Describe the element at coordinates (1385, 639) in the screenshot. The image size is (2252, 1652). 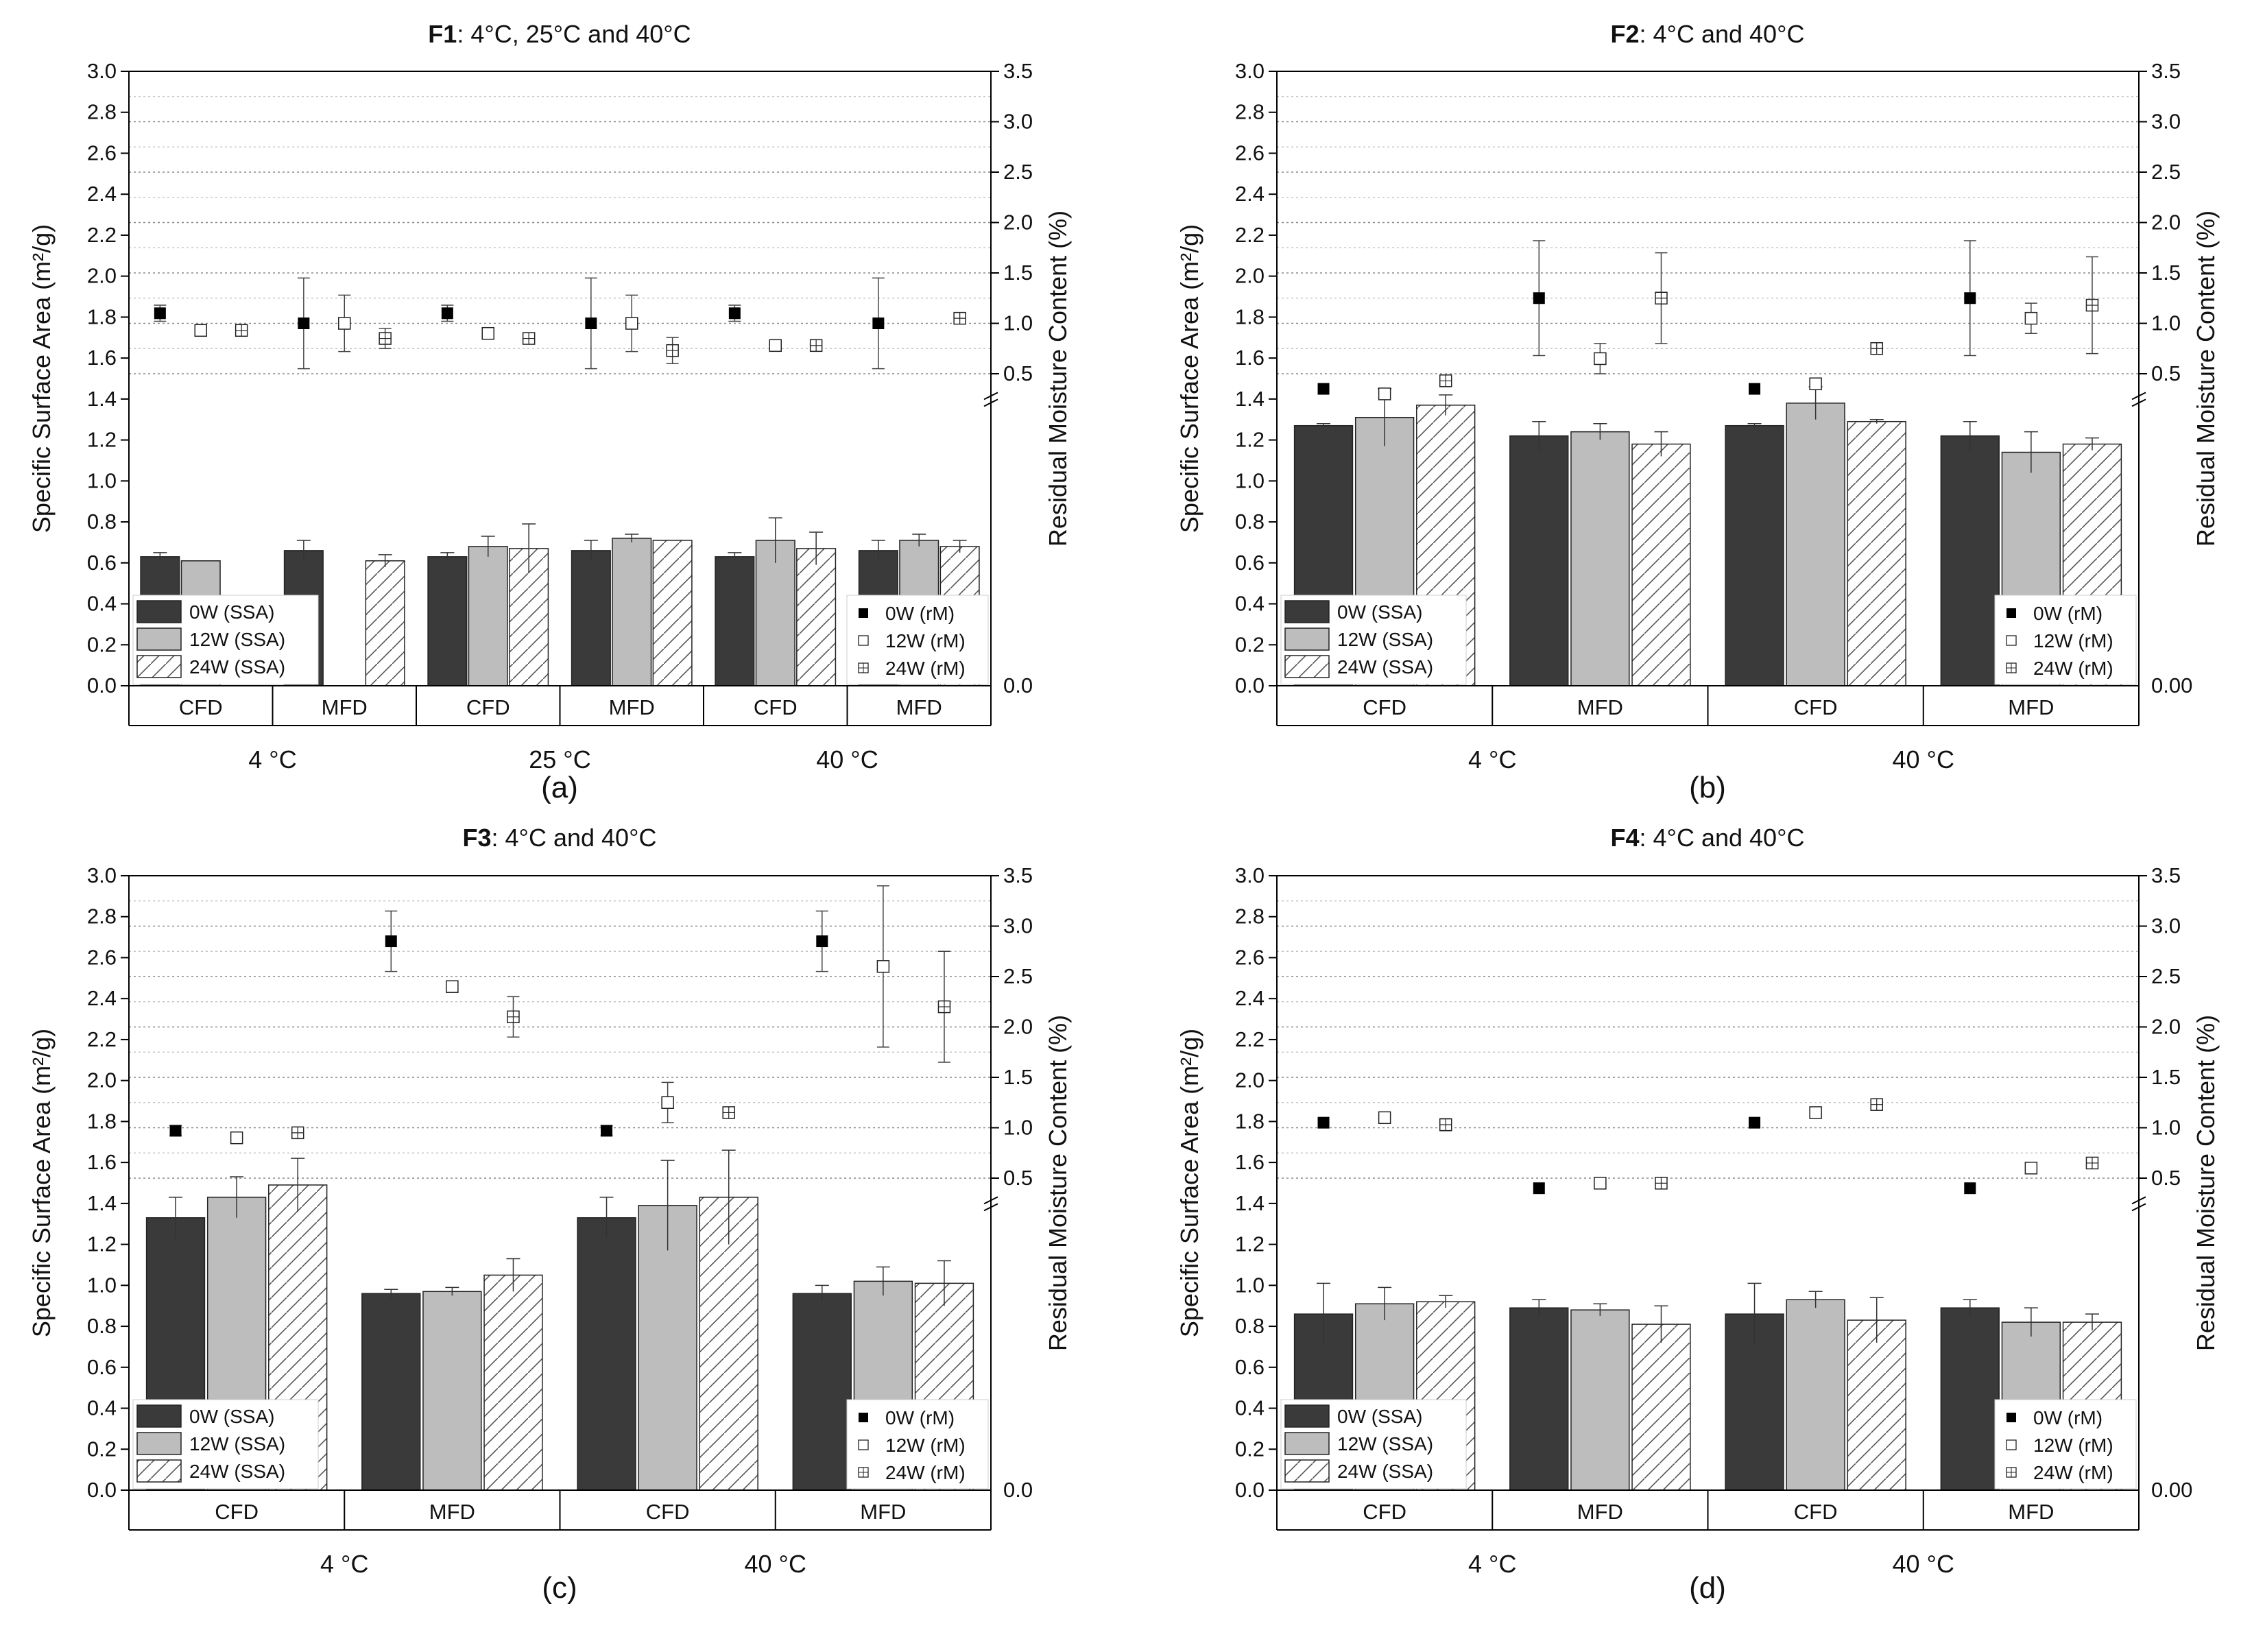
I see `legend-label: 12W (SSA)` at that location.